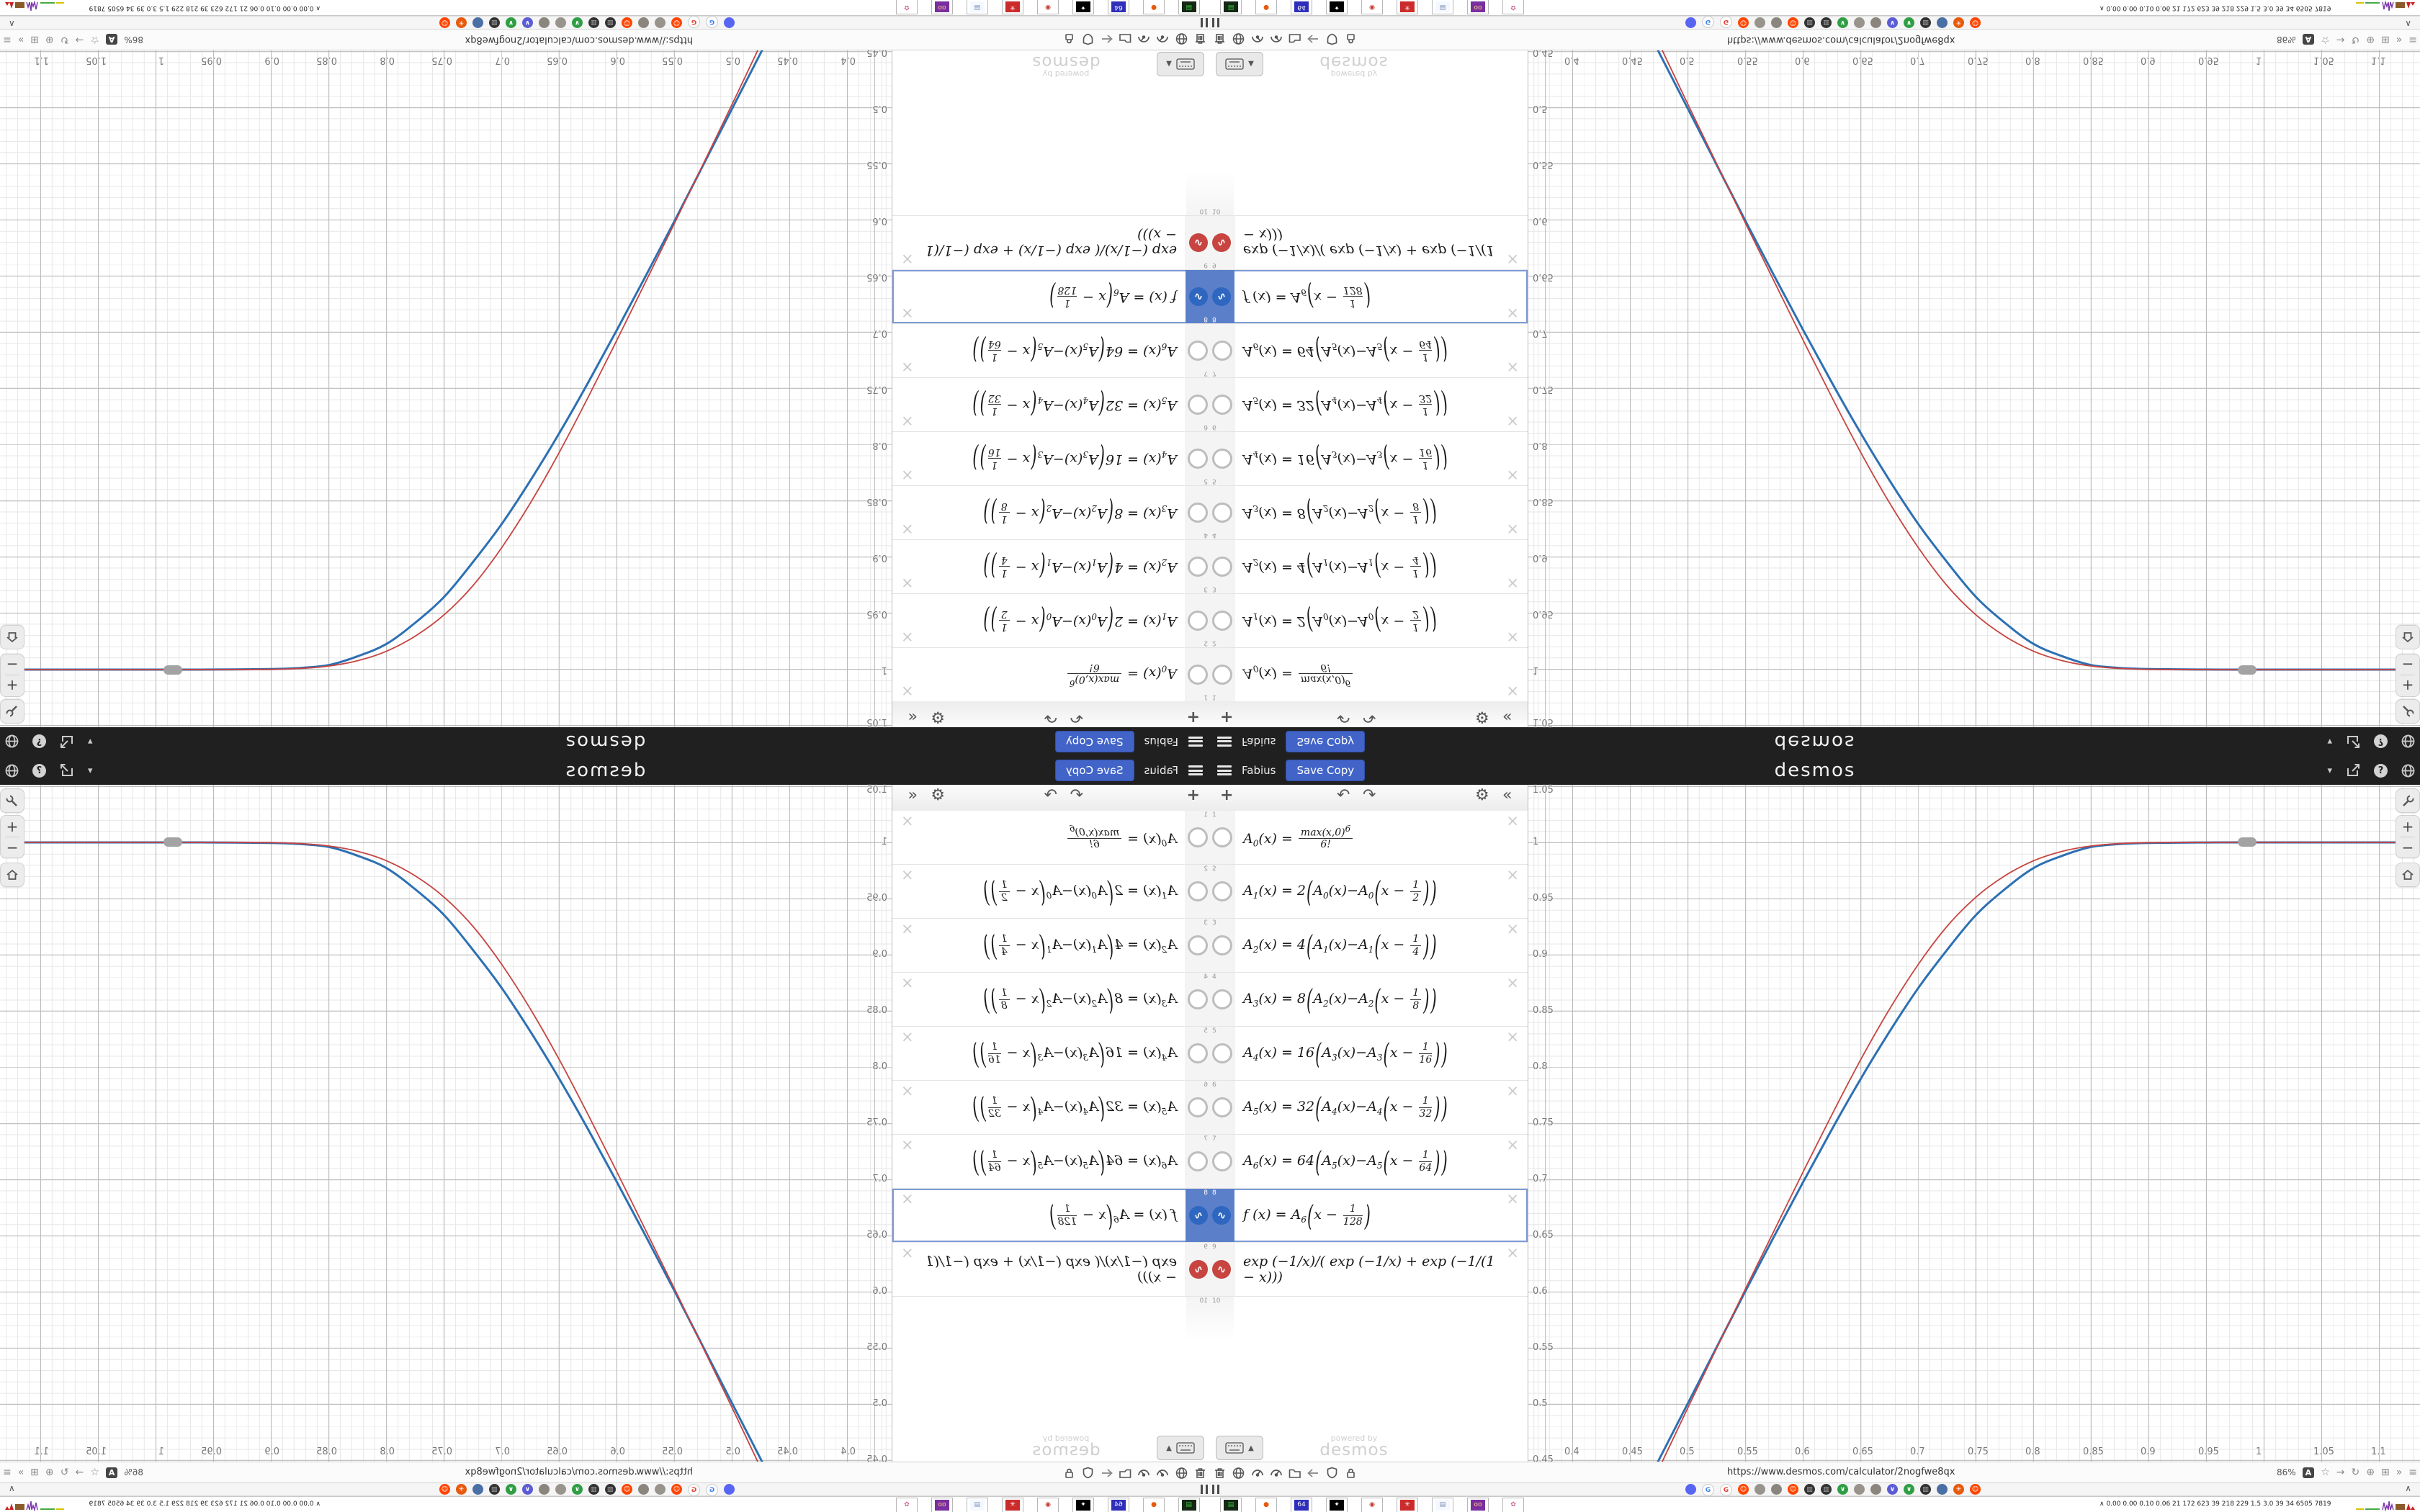 The image size is (2420, 1512). Describe the element at coordinates (1080, 1000) in the screenshot. I see `expression-math: A3(x) = 8(A2(x)−A2(x − 1 8))` at that location.